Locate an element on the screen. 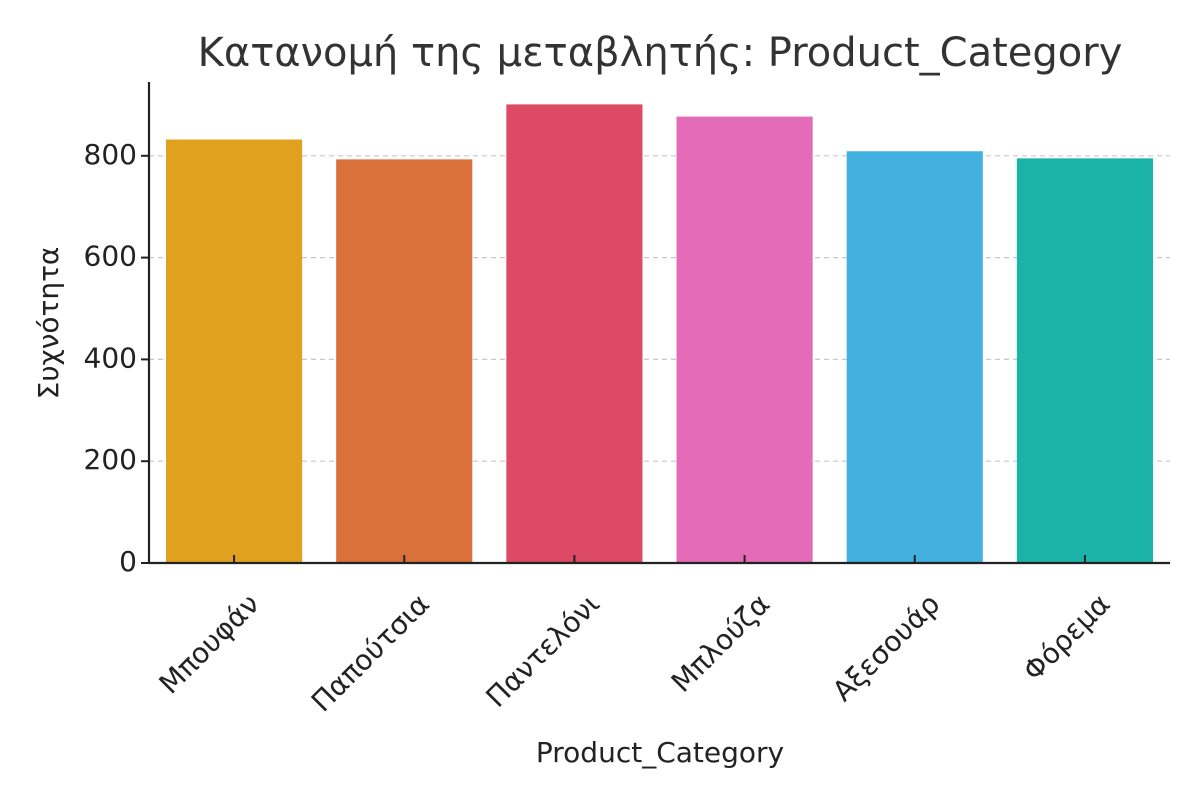 The width and height of the screenshot is (1200, 800). x-axis-label: Product_Category is located at coordinates (660, 752).